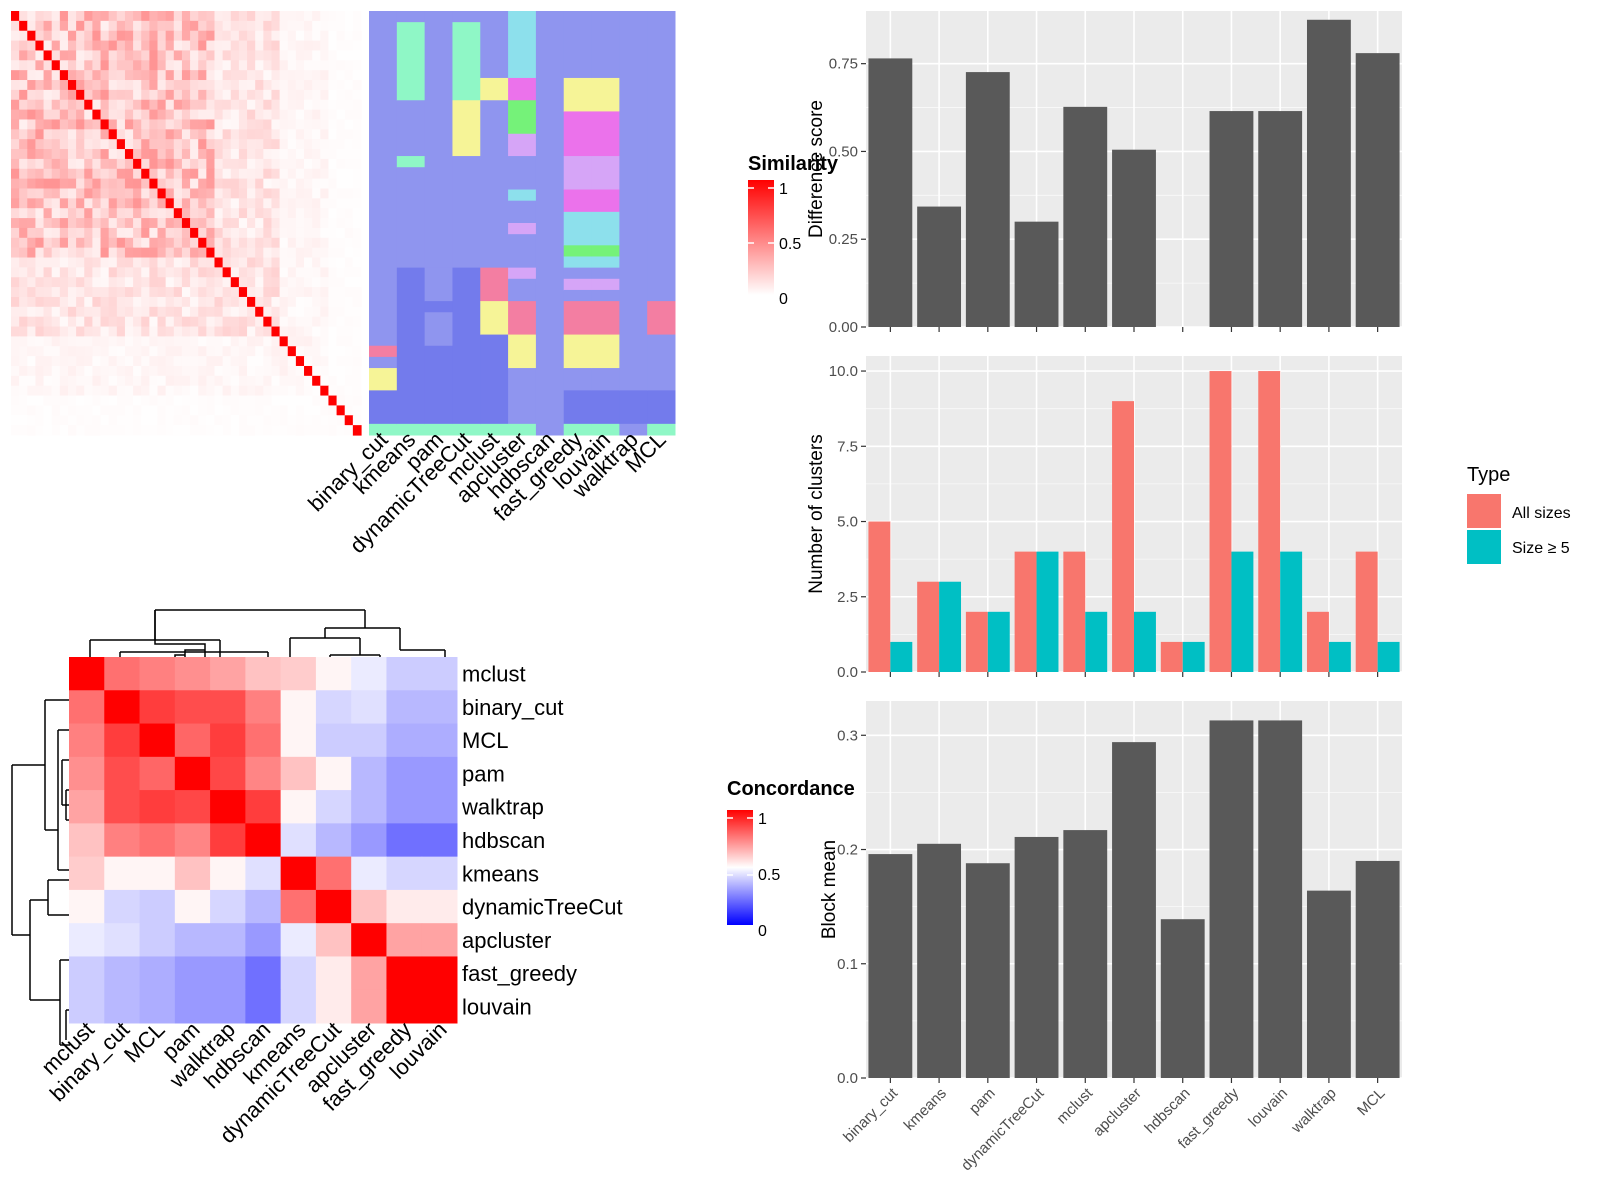 The height and width of the screenshot is (1200, 1600). I want to click on concordance-cell-hdbscan-dynamicTreeCut, so click(333, 840).